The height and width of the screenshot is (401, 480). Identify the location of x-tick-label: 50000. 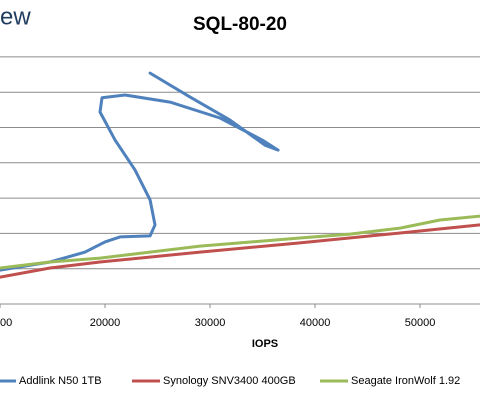
(420, 323).